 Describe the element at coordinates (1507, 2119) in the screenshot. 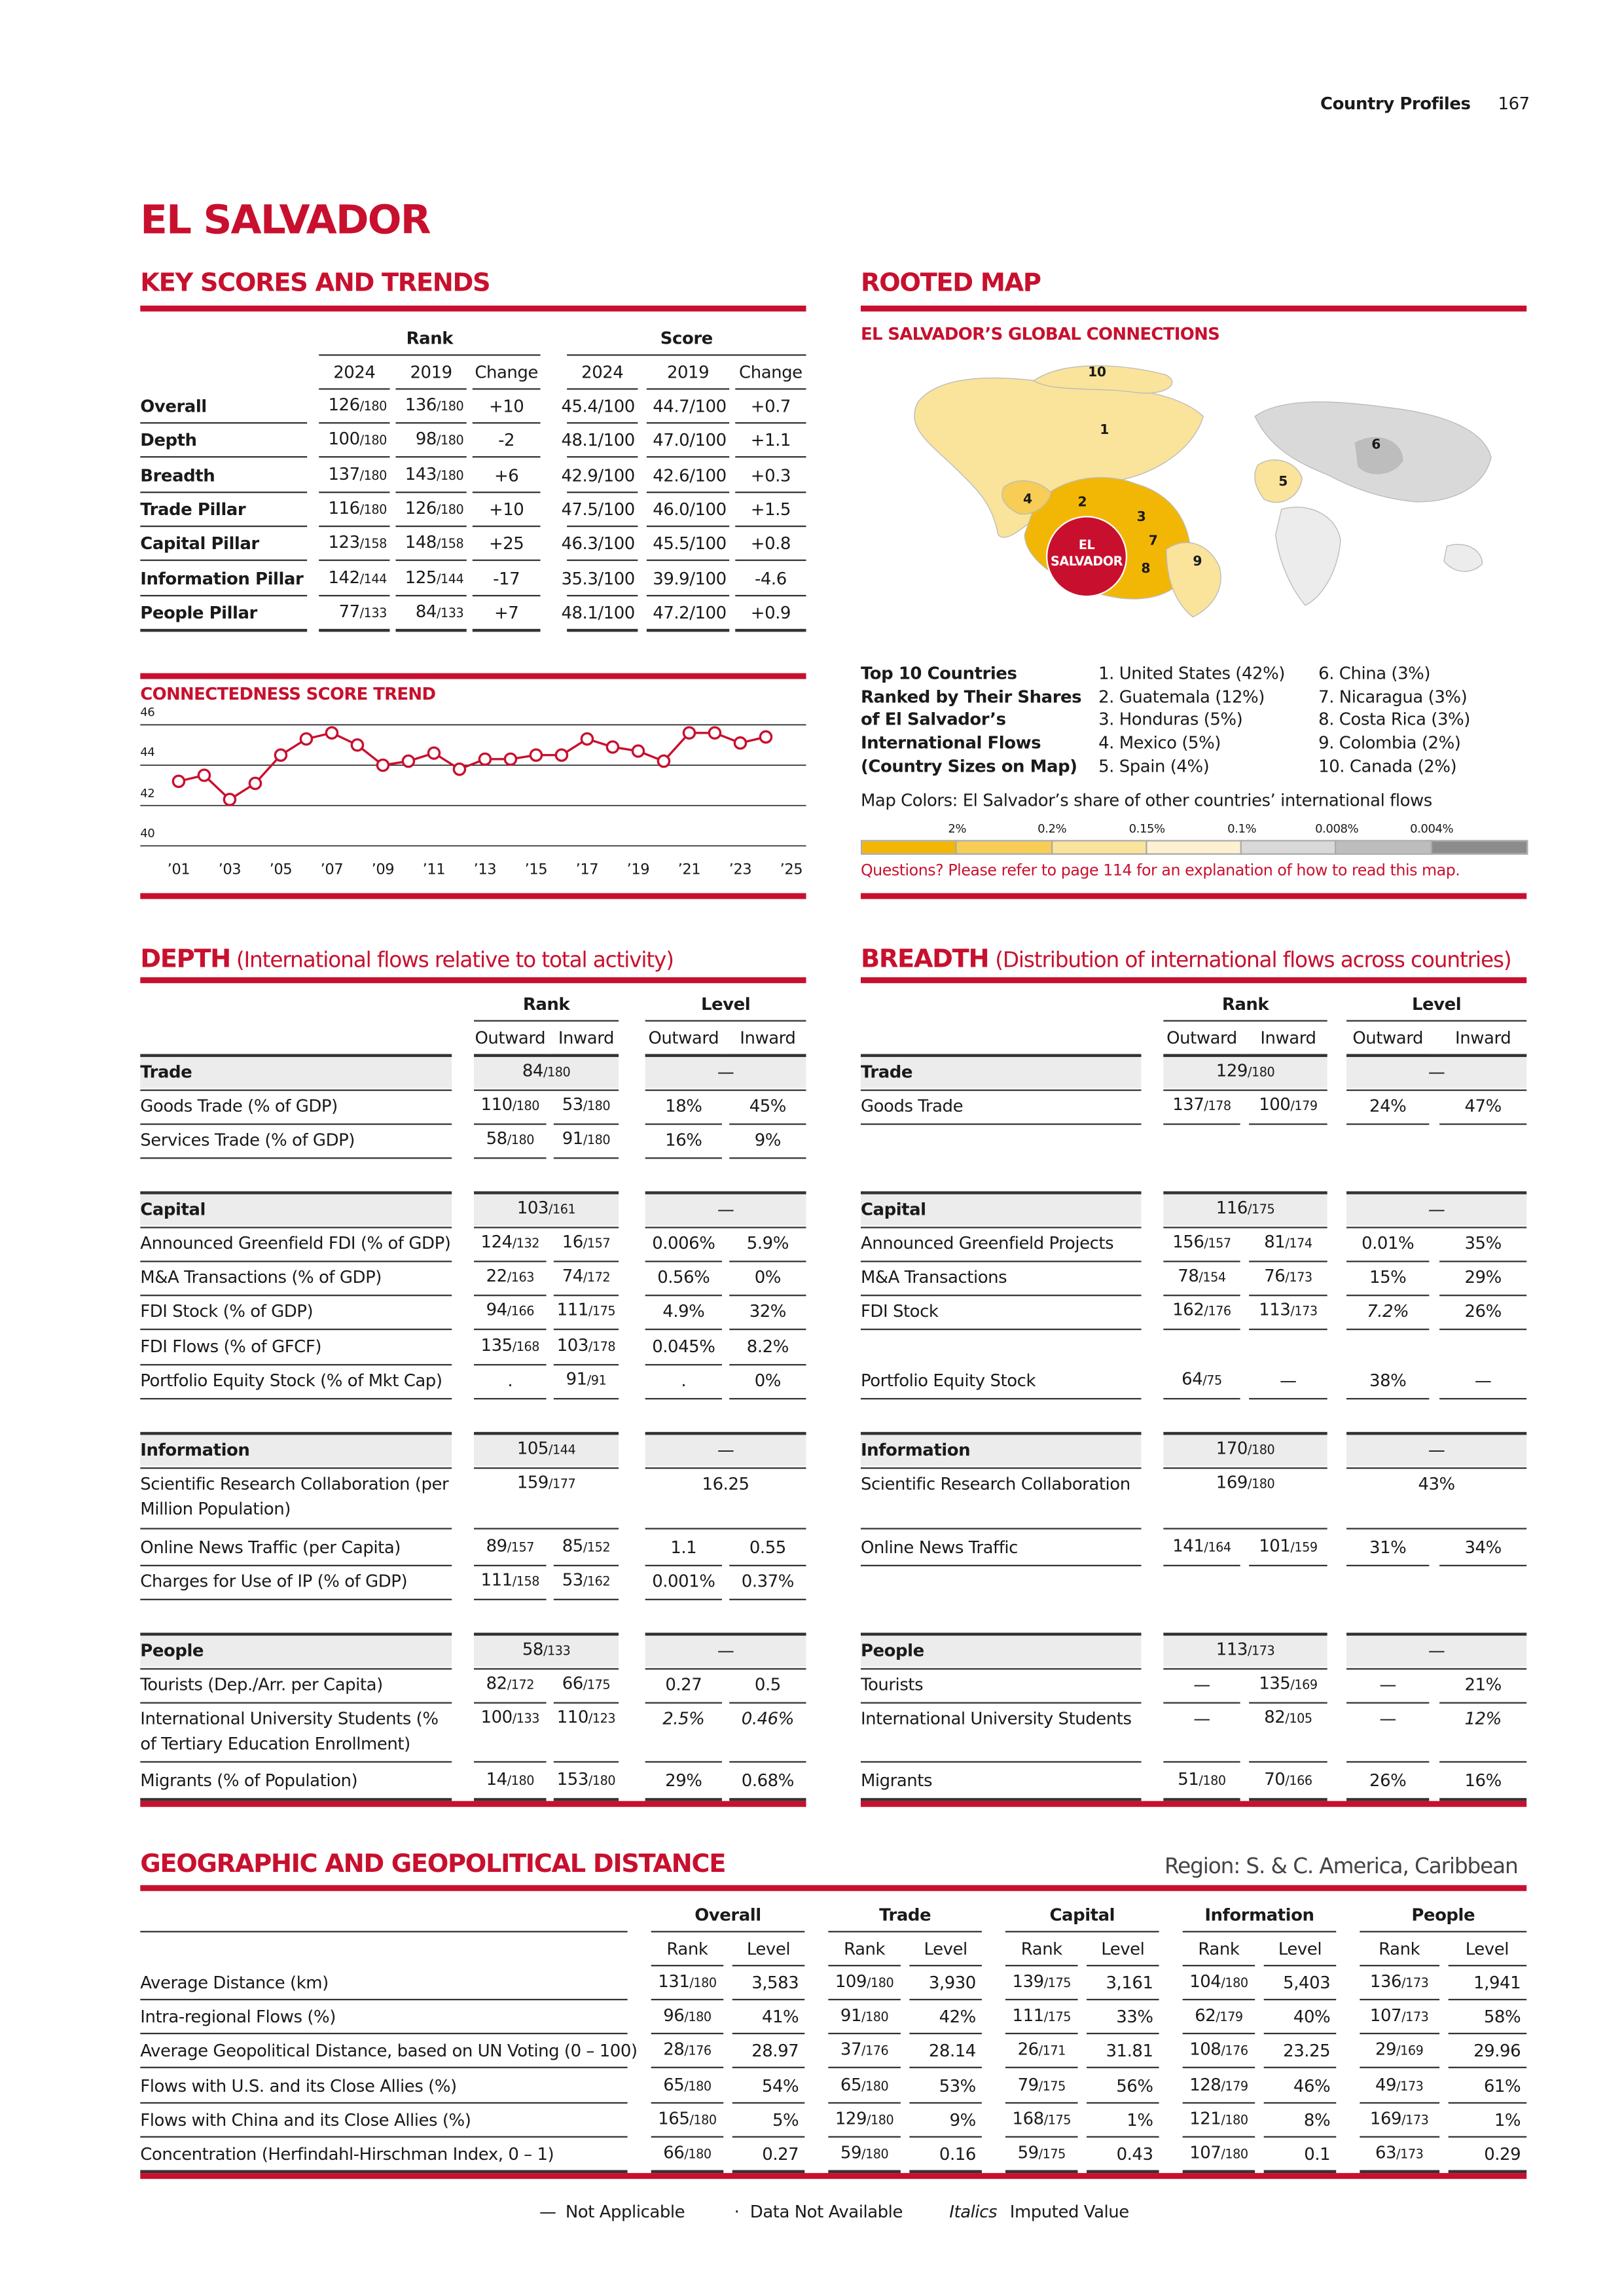

I see `cell: 1%` at that location.